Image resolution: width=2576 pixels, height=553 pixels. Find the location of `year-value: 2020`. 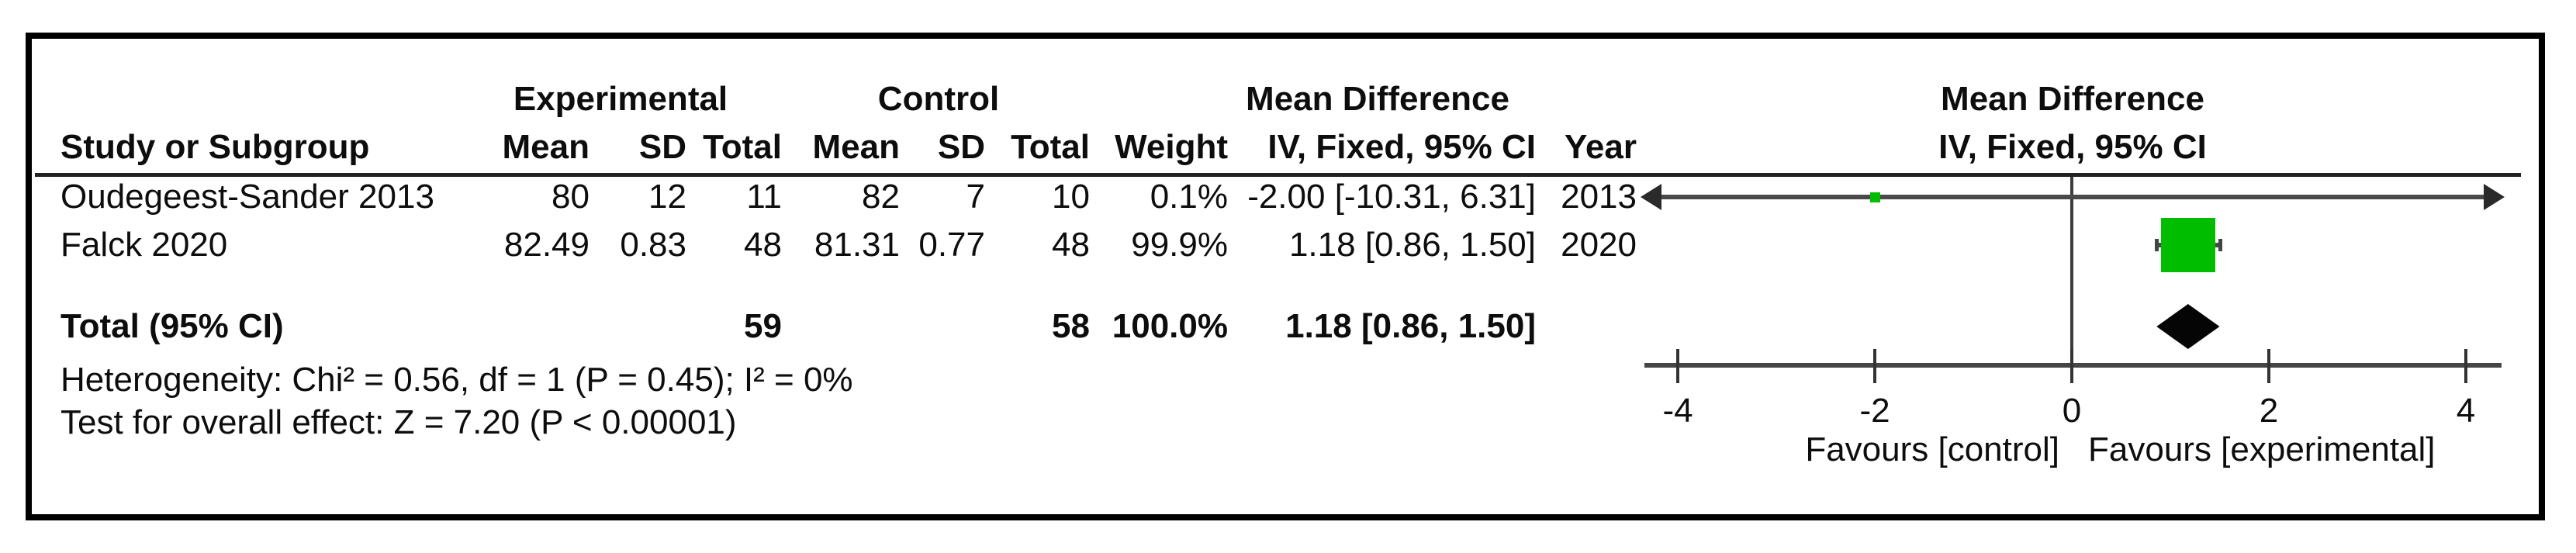

year-value: 2020 is located at coordinates (1599, 245).